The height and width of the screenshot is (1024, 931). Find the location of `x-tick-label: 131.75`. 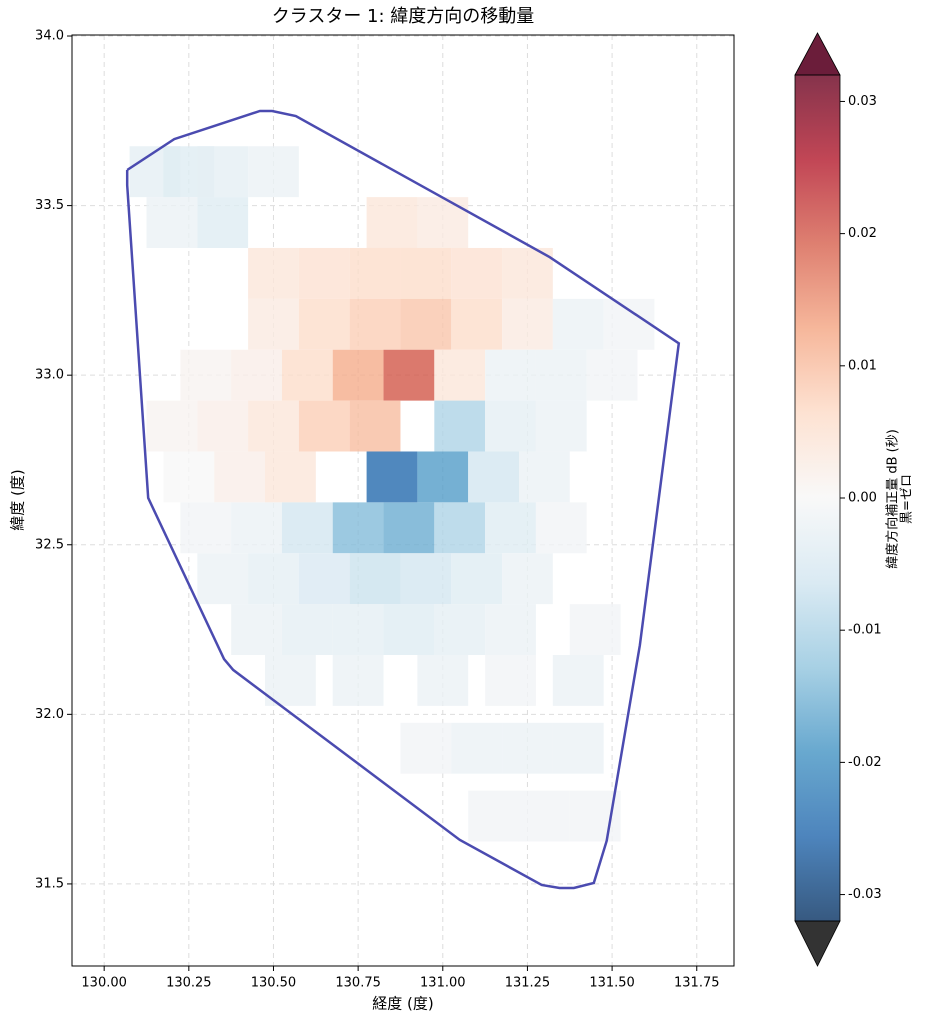

x-tick-label: 131.75 is located at coordinates (697, 983).